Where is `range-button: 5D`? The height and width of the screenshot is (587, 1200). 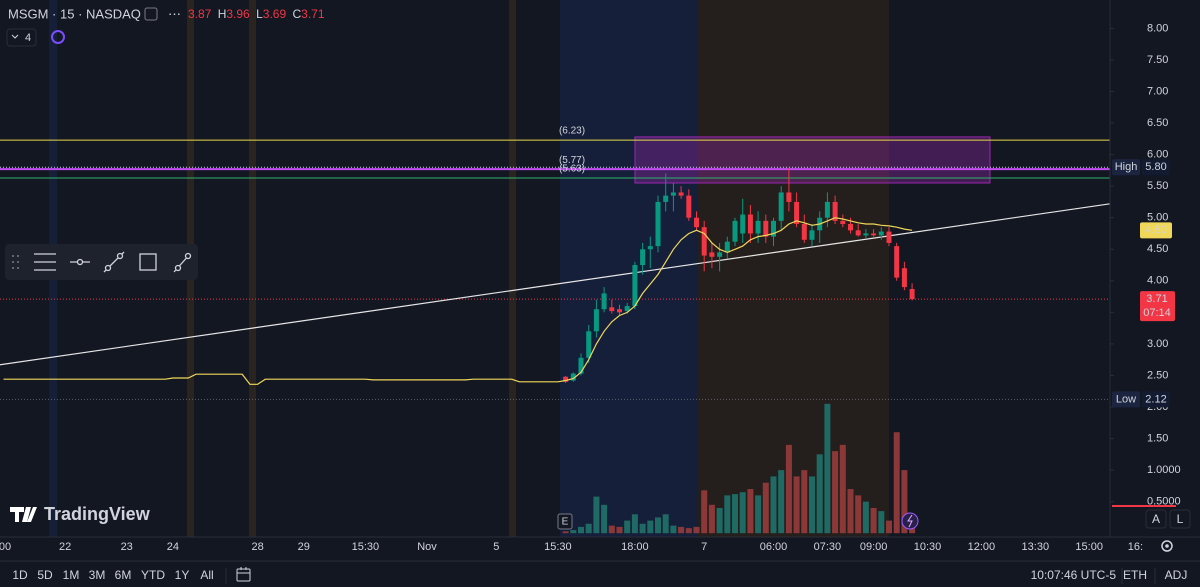
range-button: 5D is located at coordinates (45, 575).